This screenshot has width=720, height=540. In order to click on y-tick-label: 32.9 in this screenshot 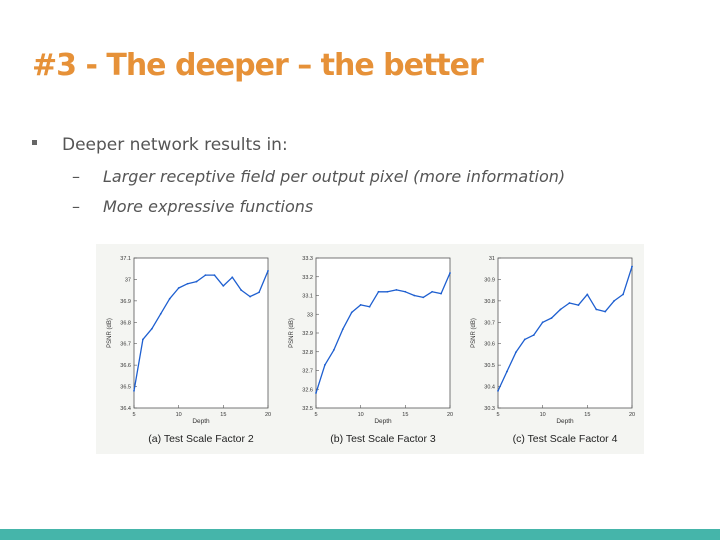, I will do `click(307, 334)`.